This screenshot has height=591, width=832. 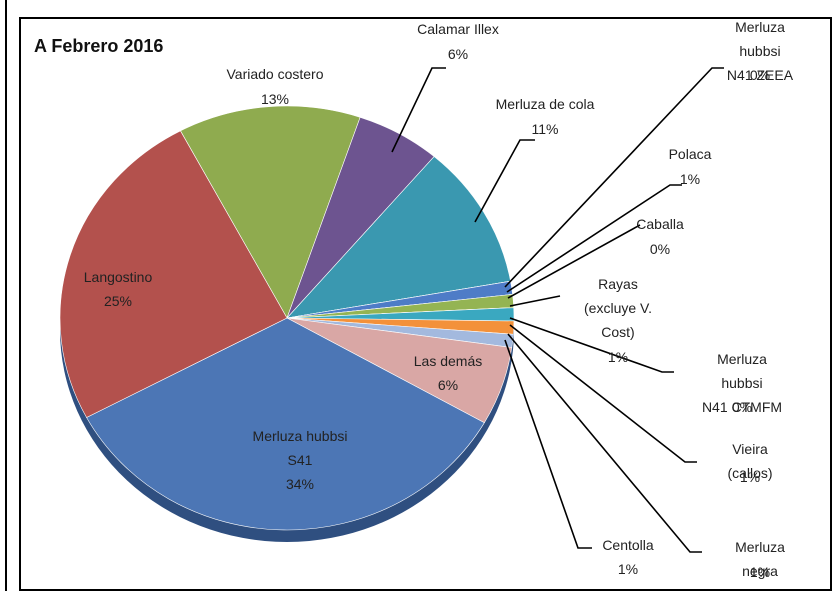 I want to click on category-label: Merluza negra, so click(x=760, y=559).